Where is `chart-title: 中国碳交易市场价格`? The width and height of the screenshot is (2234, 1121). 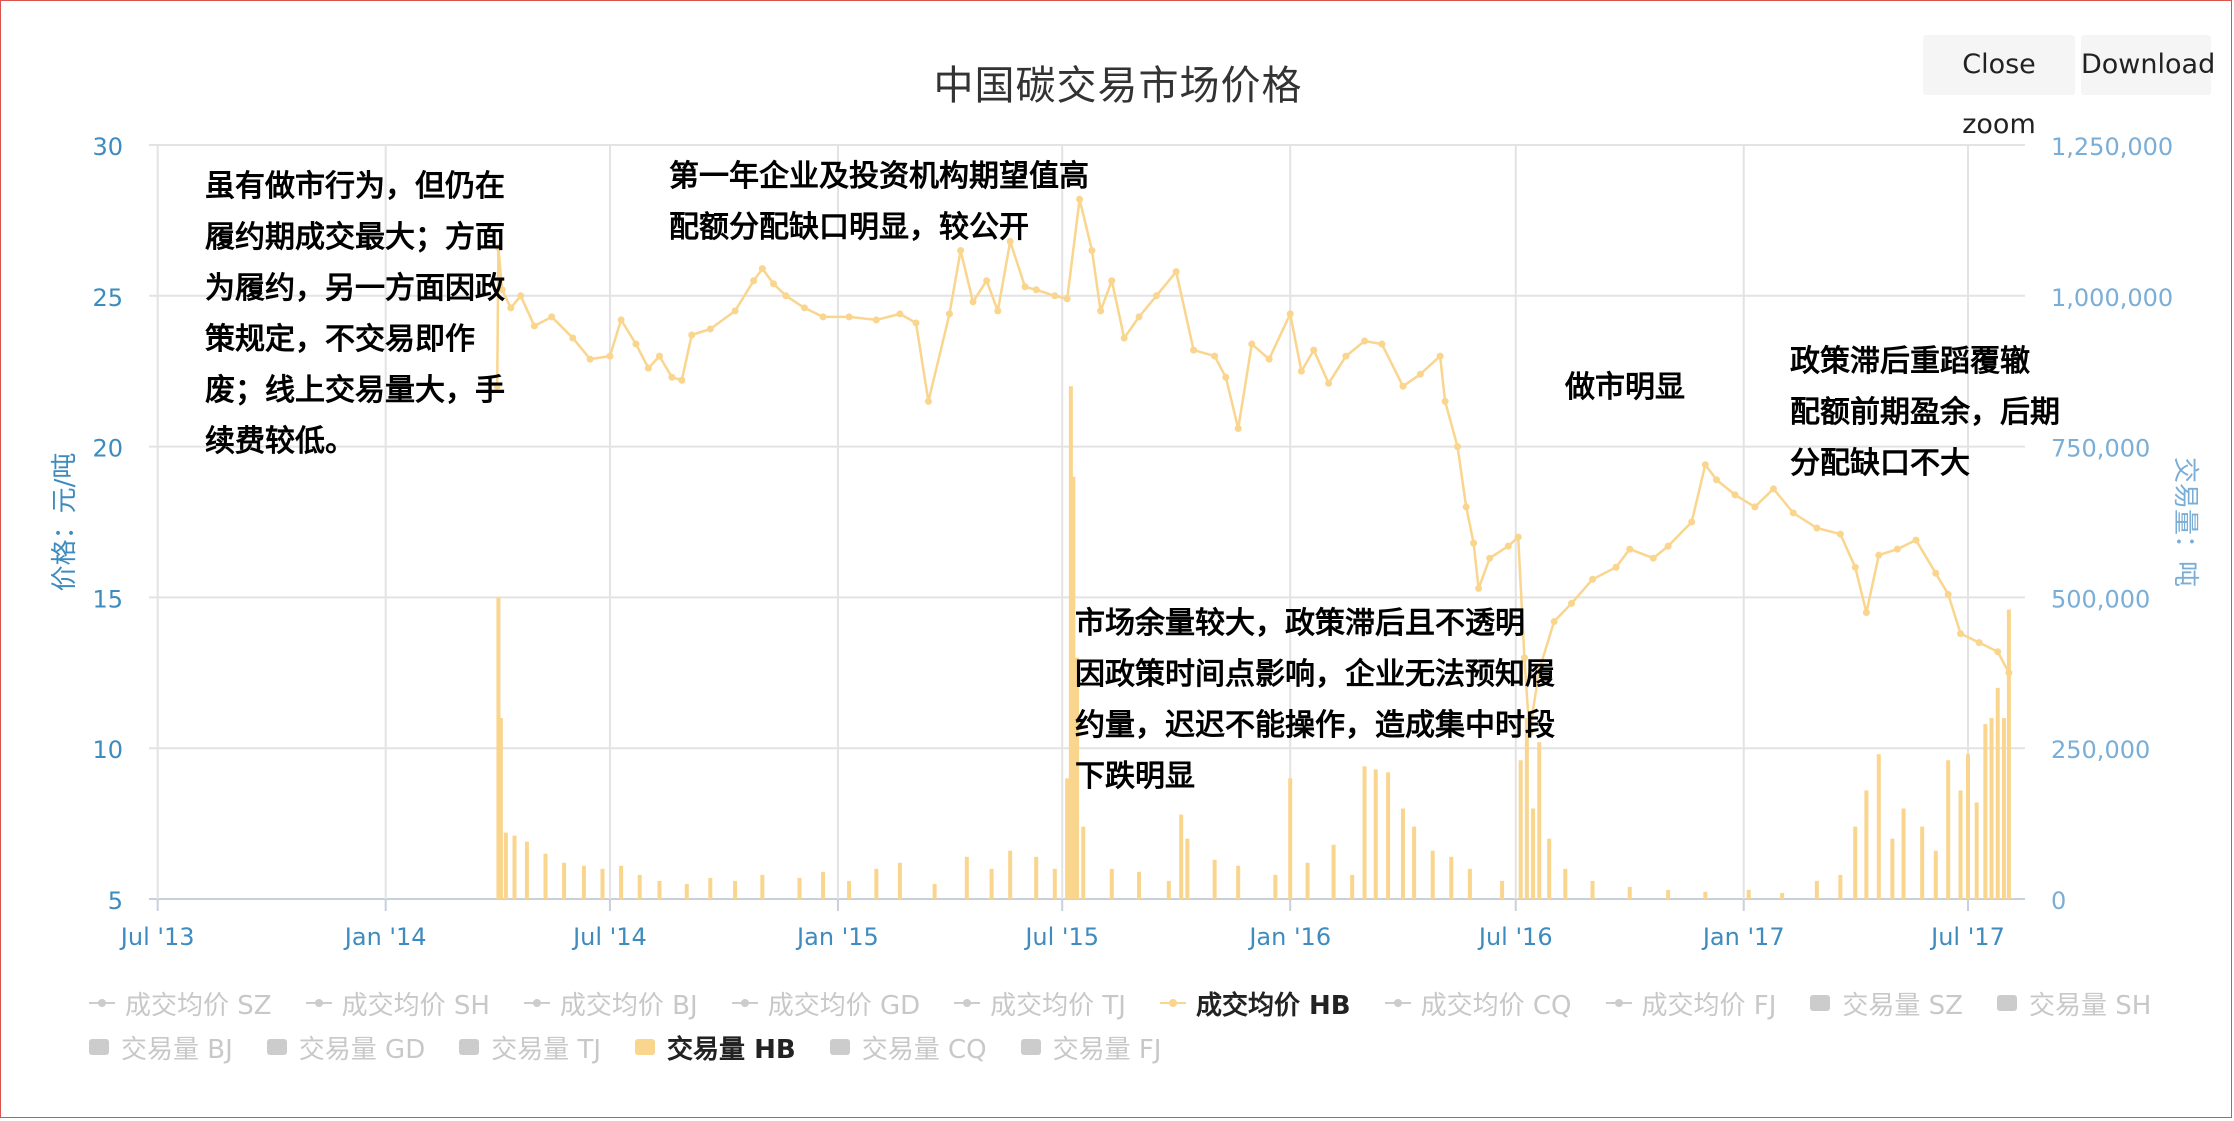
chart-title: 中国碳交易市场价格 is located at coordinates (1118, 86).